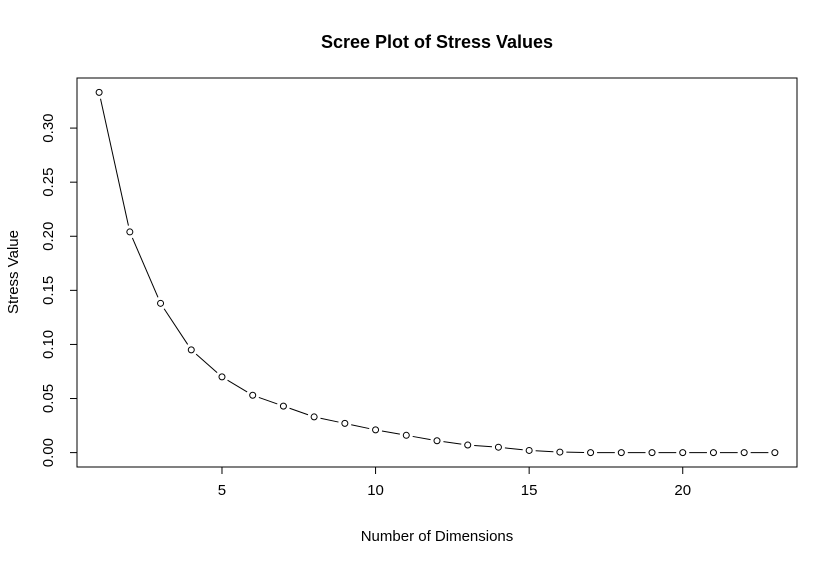 The height and width of the screenshot is (565, 839). Describe the element at coordinates (48, 182) in the screenshot. I see `y-tick-label: 0.25` at that location.